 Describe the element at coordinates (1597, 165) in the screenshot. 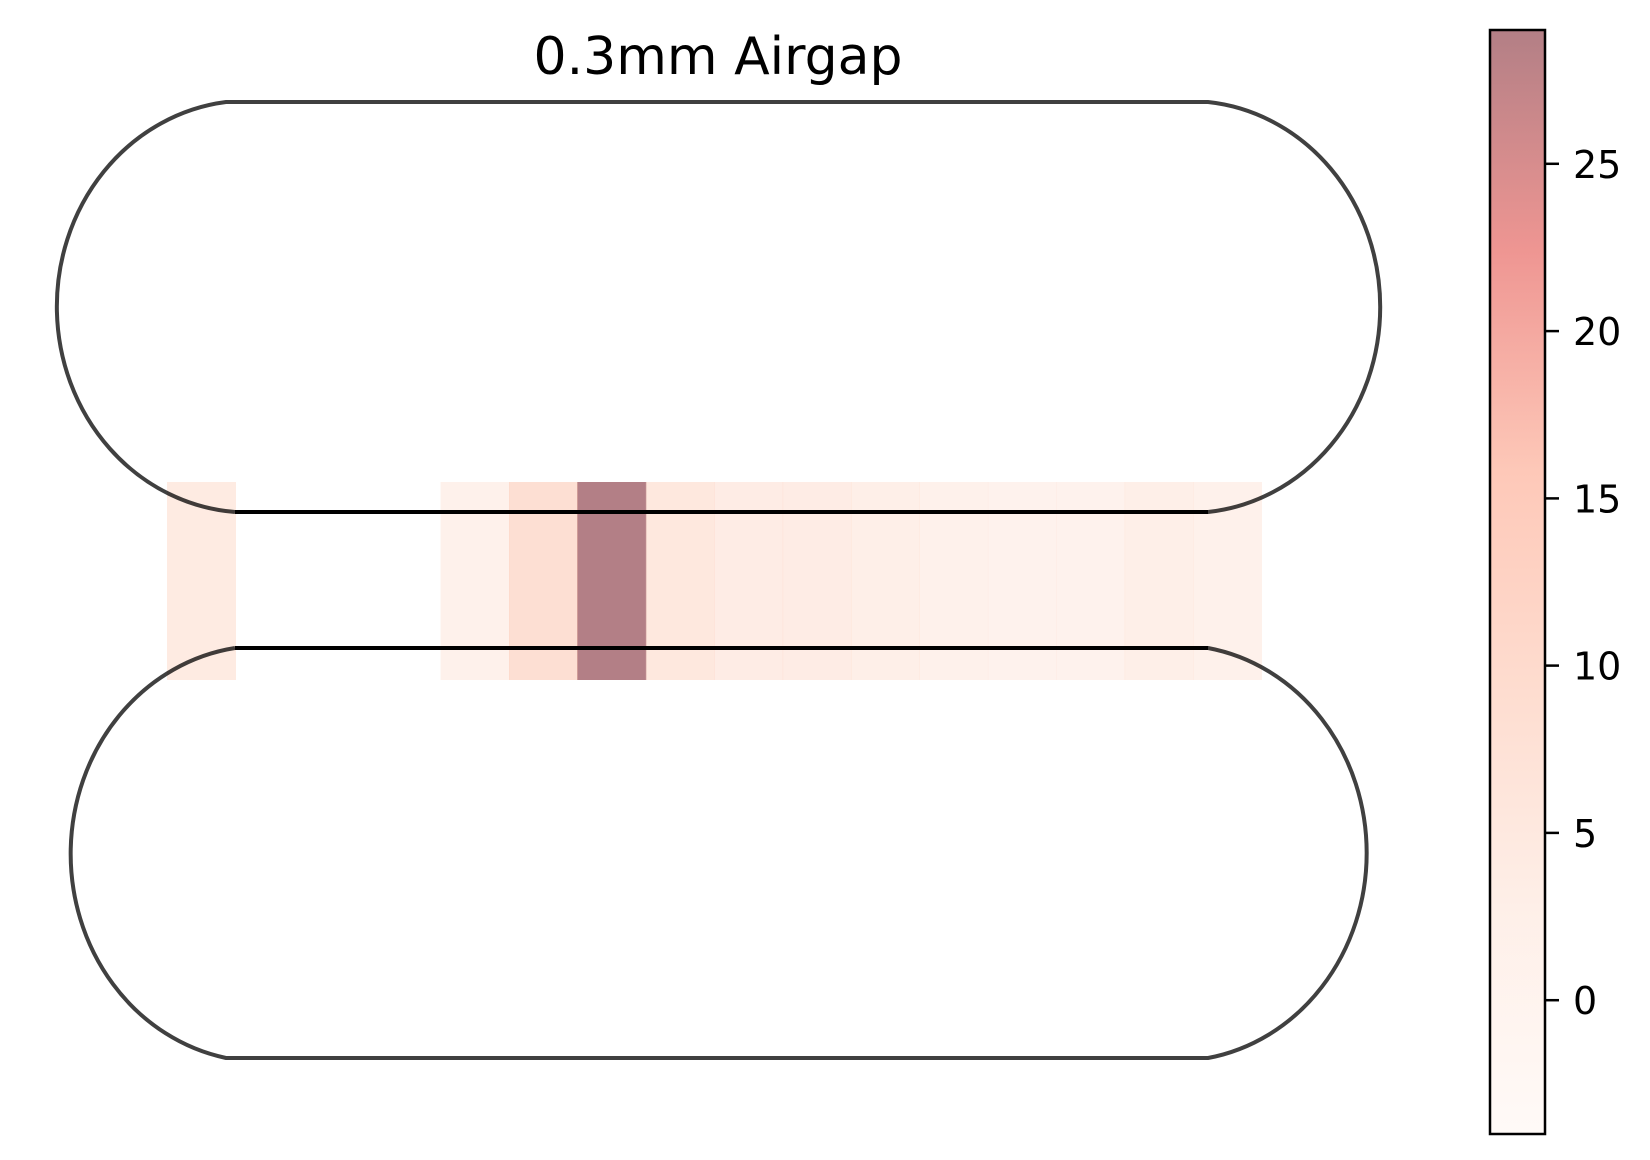

I see `colorbar-tick-label: 25` at that location.